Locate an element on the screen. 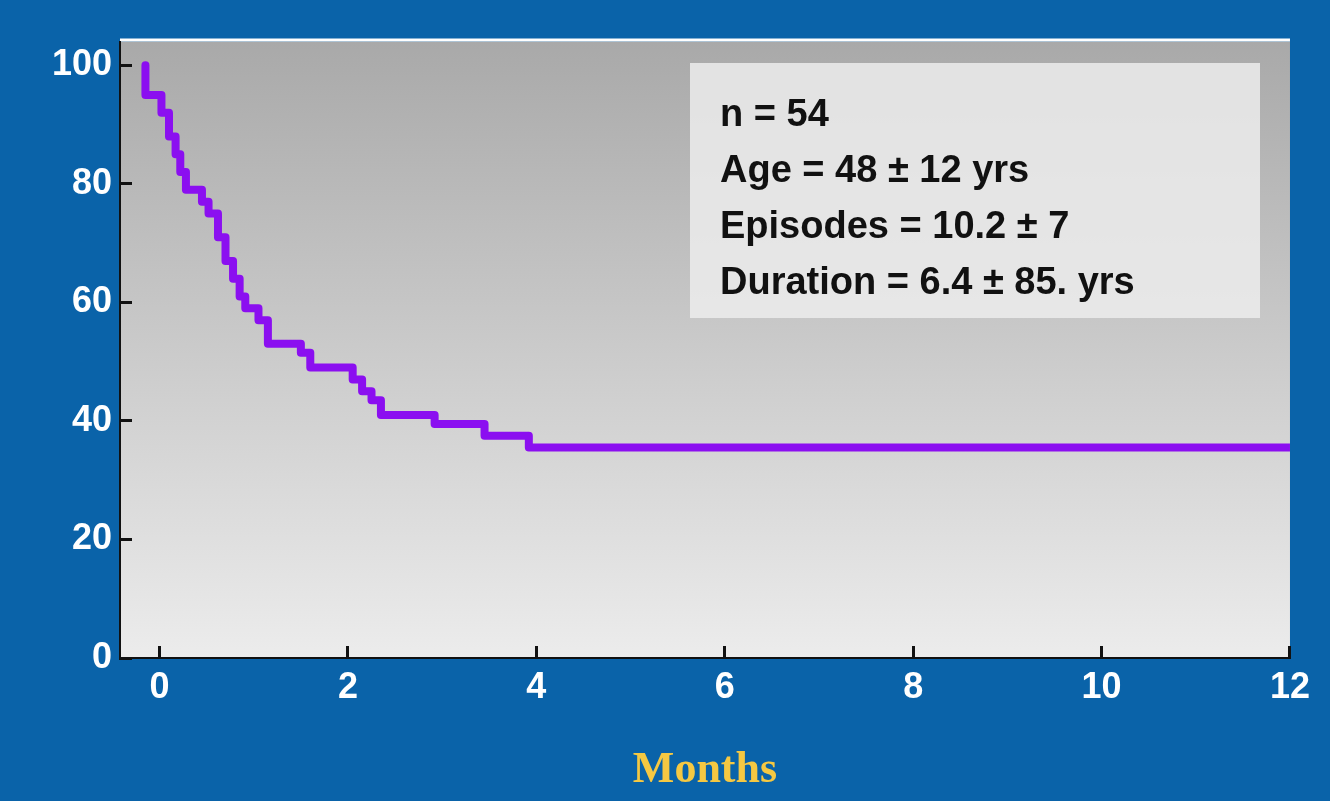 The image size is (1330, 801). y-tick-label: 60 is located at coordinates (91, 300).